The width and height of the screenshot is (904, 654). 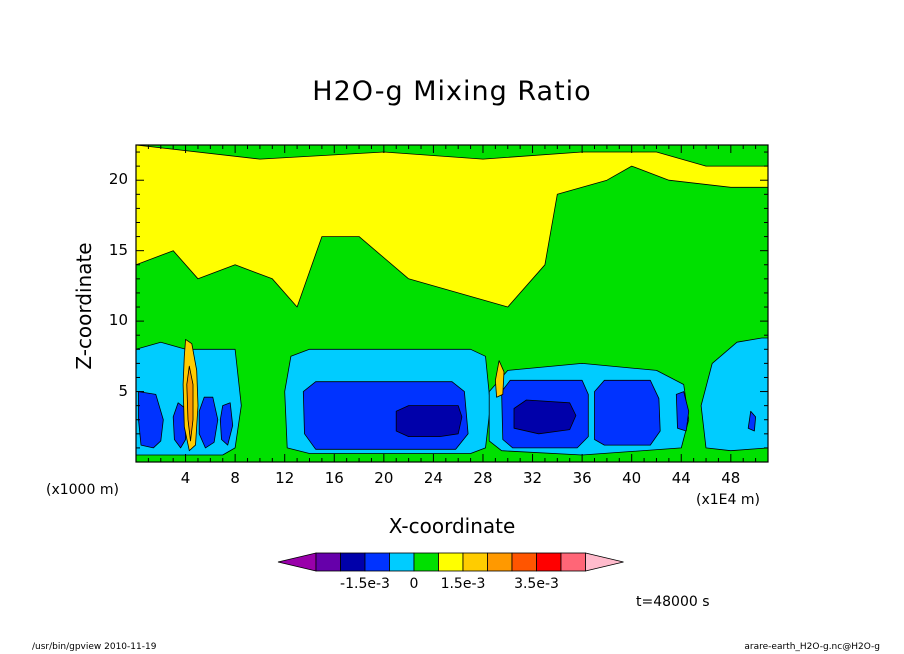 What do you see at coordinates (297, 562) in the screenshot?
I see `colorbar-extend-low` at bounding box center [297, 562].